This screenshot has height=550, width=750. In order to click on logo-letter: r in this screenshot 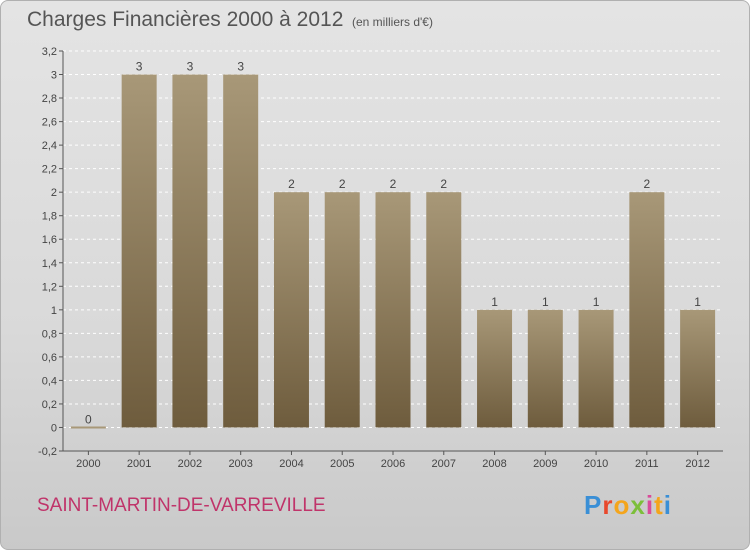, I will do `click(608, 505)`.